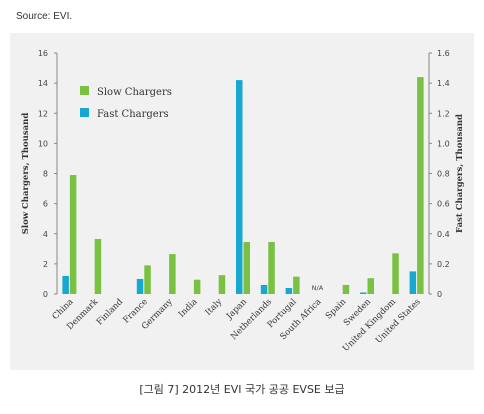  I want to click on right-tick-label: 1.0, so click(443, 143).